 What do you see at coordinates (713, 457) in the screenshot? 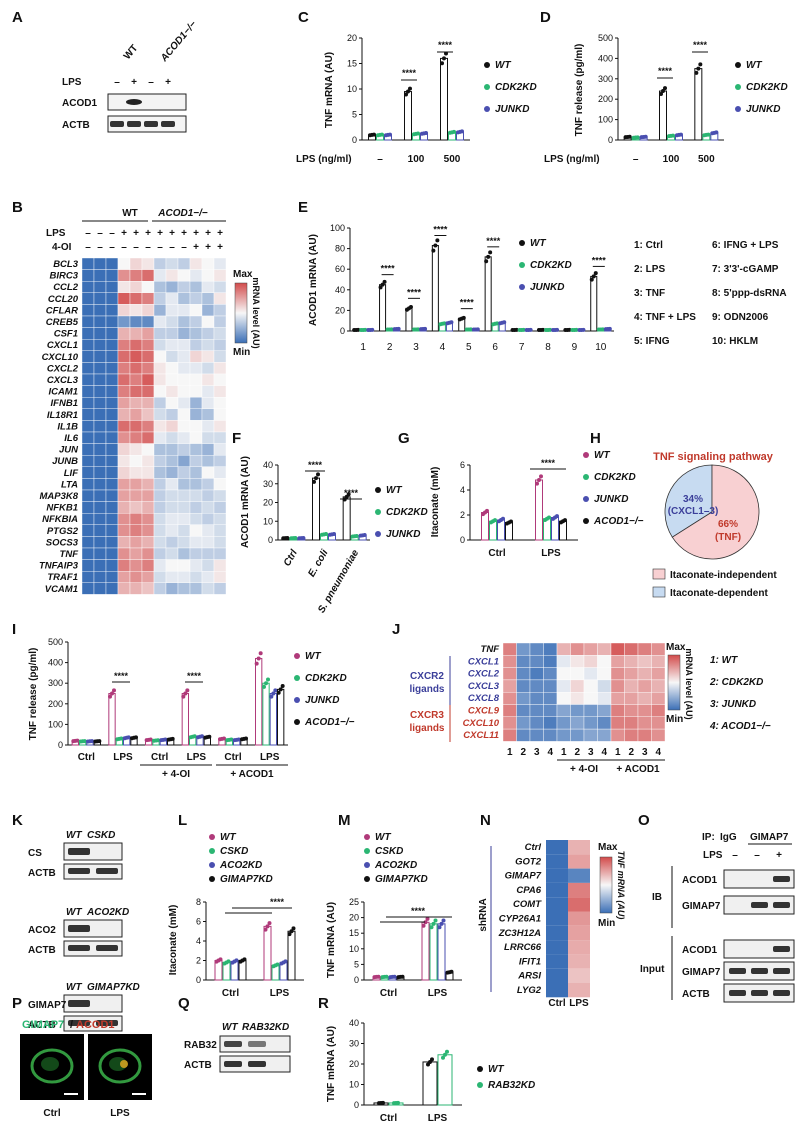
I see `pie-title: TNF signaling pathway` at bounding box center [713, 457].